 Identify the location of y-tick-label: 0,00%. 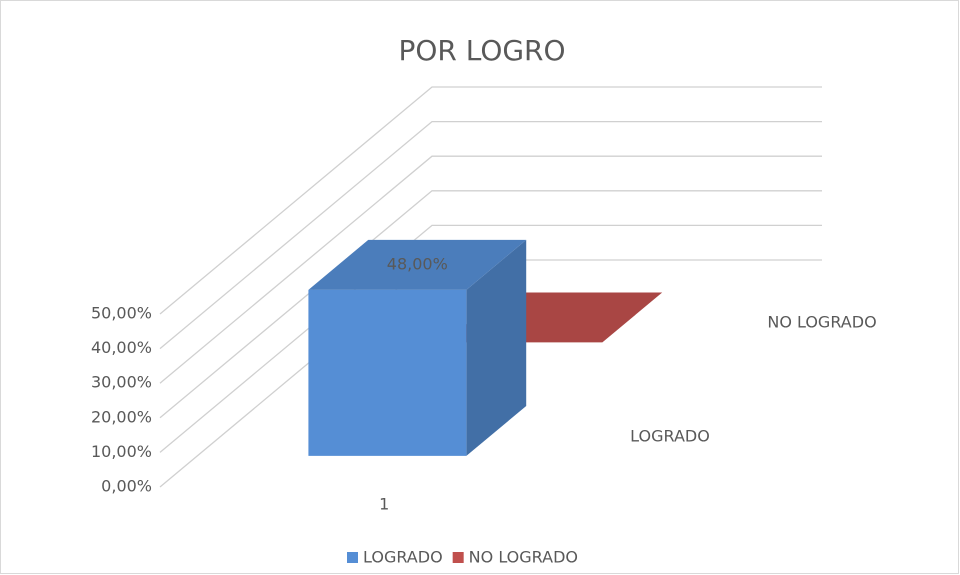
(126, 486).